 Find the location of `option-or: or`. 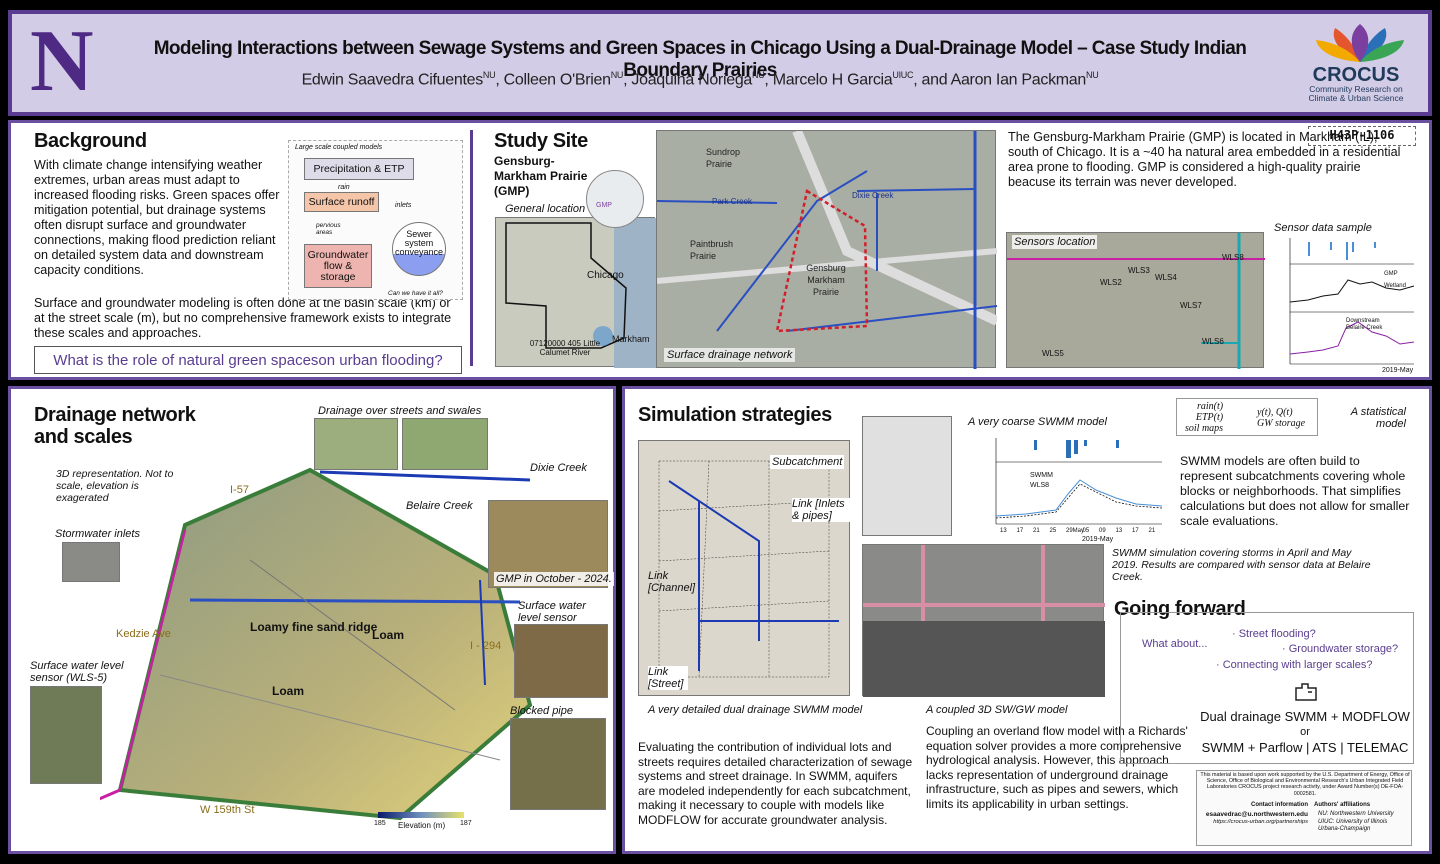

option-or: or is located at coordinates (1305, 732).